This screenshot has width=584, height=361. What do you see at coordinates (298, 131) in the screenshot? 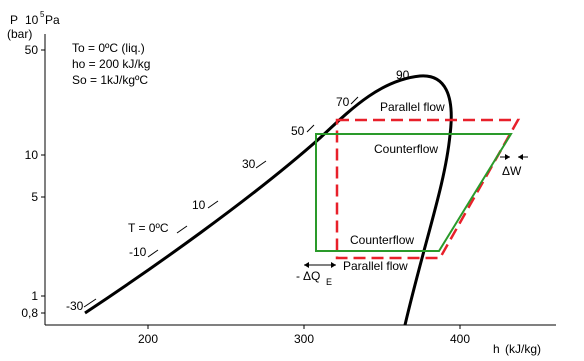
I see `isotherm-label-50: 50` at bounding box center [298, 131].